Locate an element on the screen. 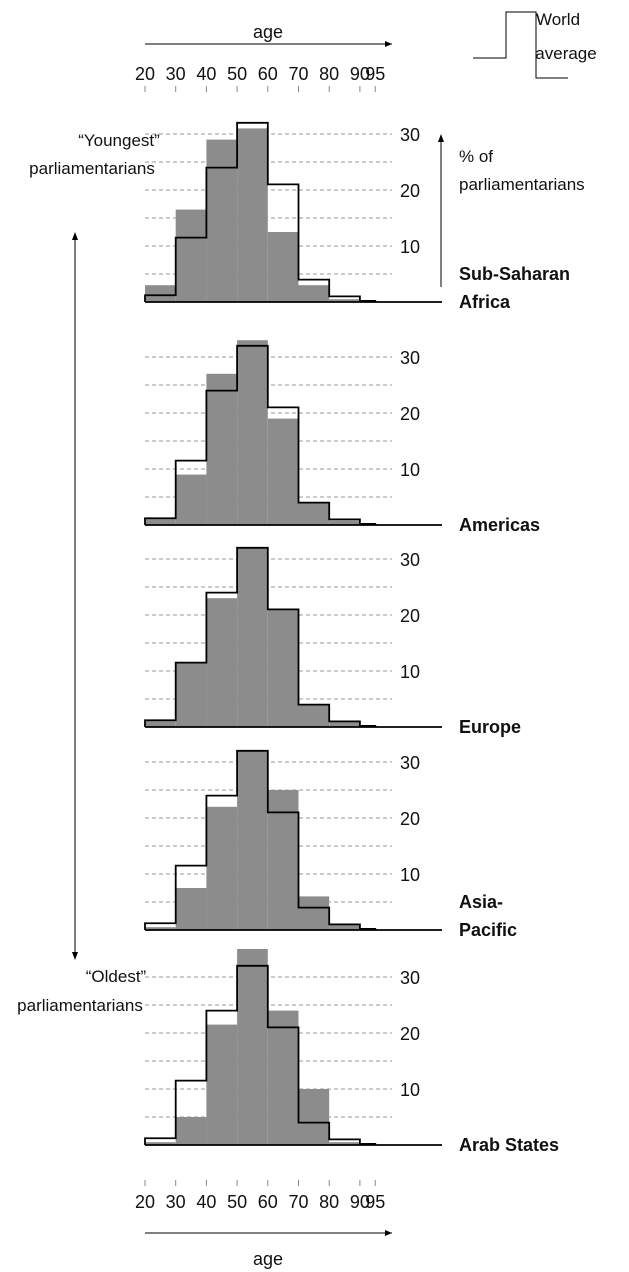  oldest-label-line1: “Oldest” is located at coordinates (116, 976).